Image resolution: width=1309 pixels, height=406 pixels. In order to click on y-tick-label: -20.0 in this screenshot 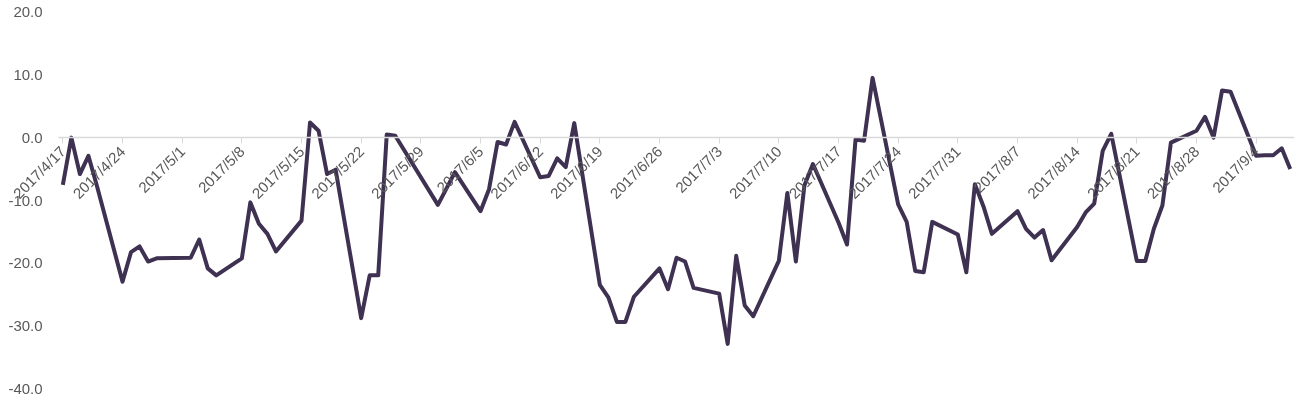, I will do `click(25, 263)`.